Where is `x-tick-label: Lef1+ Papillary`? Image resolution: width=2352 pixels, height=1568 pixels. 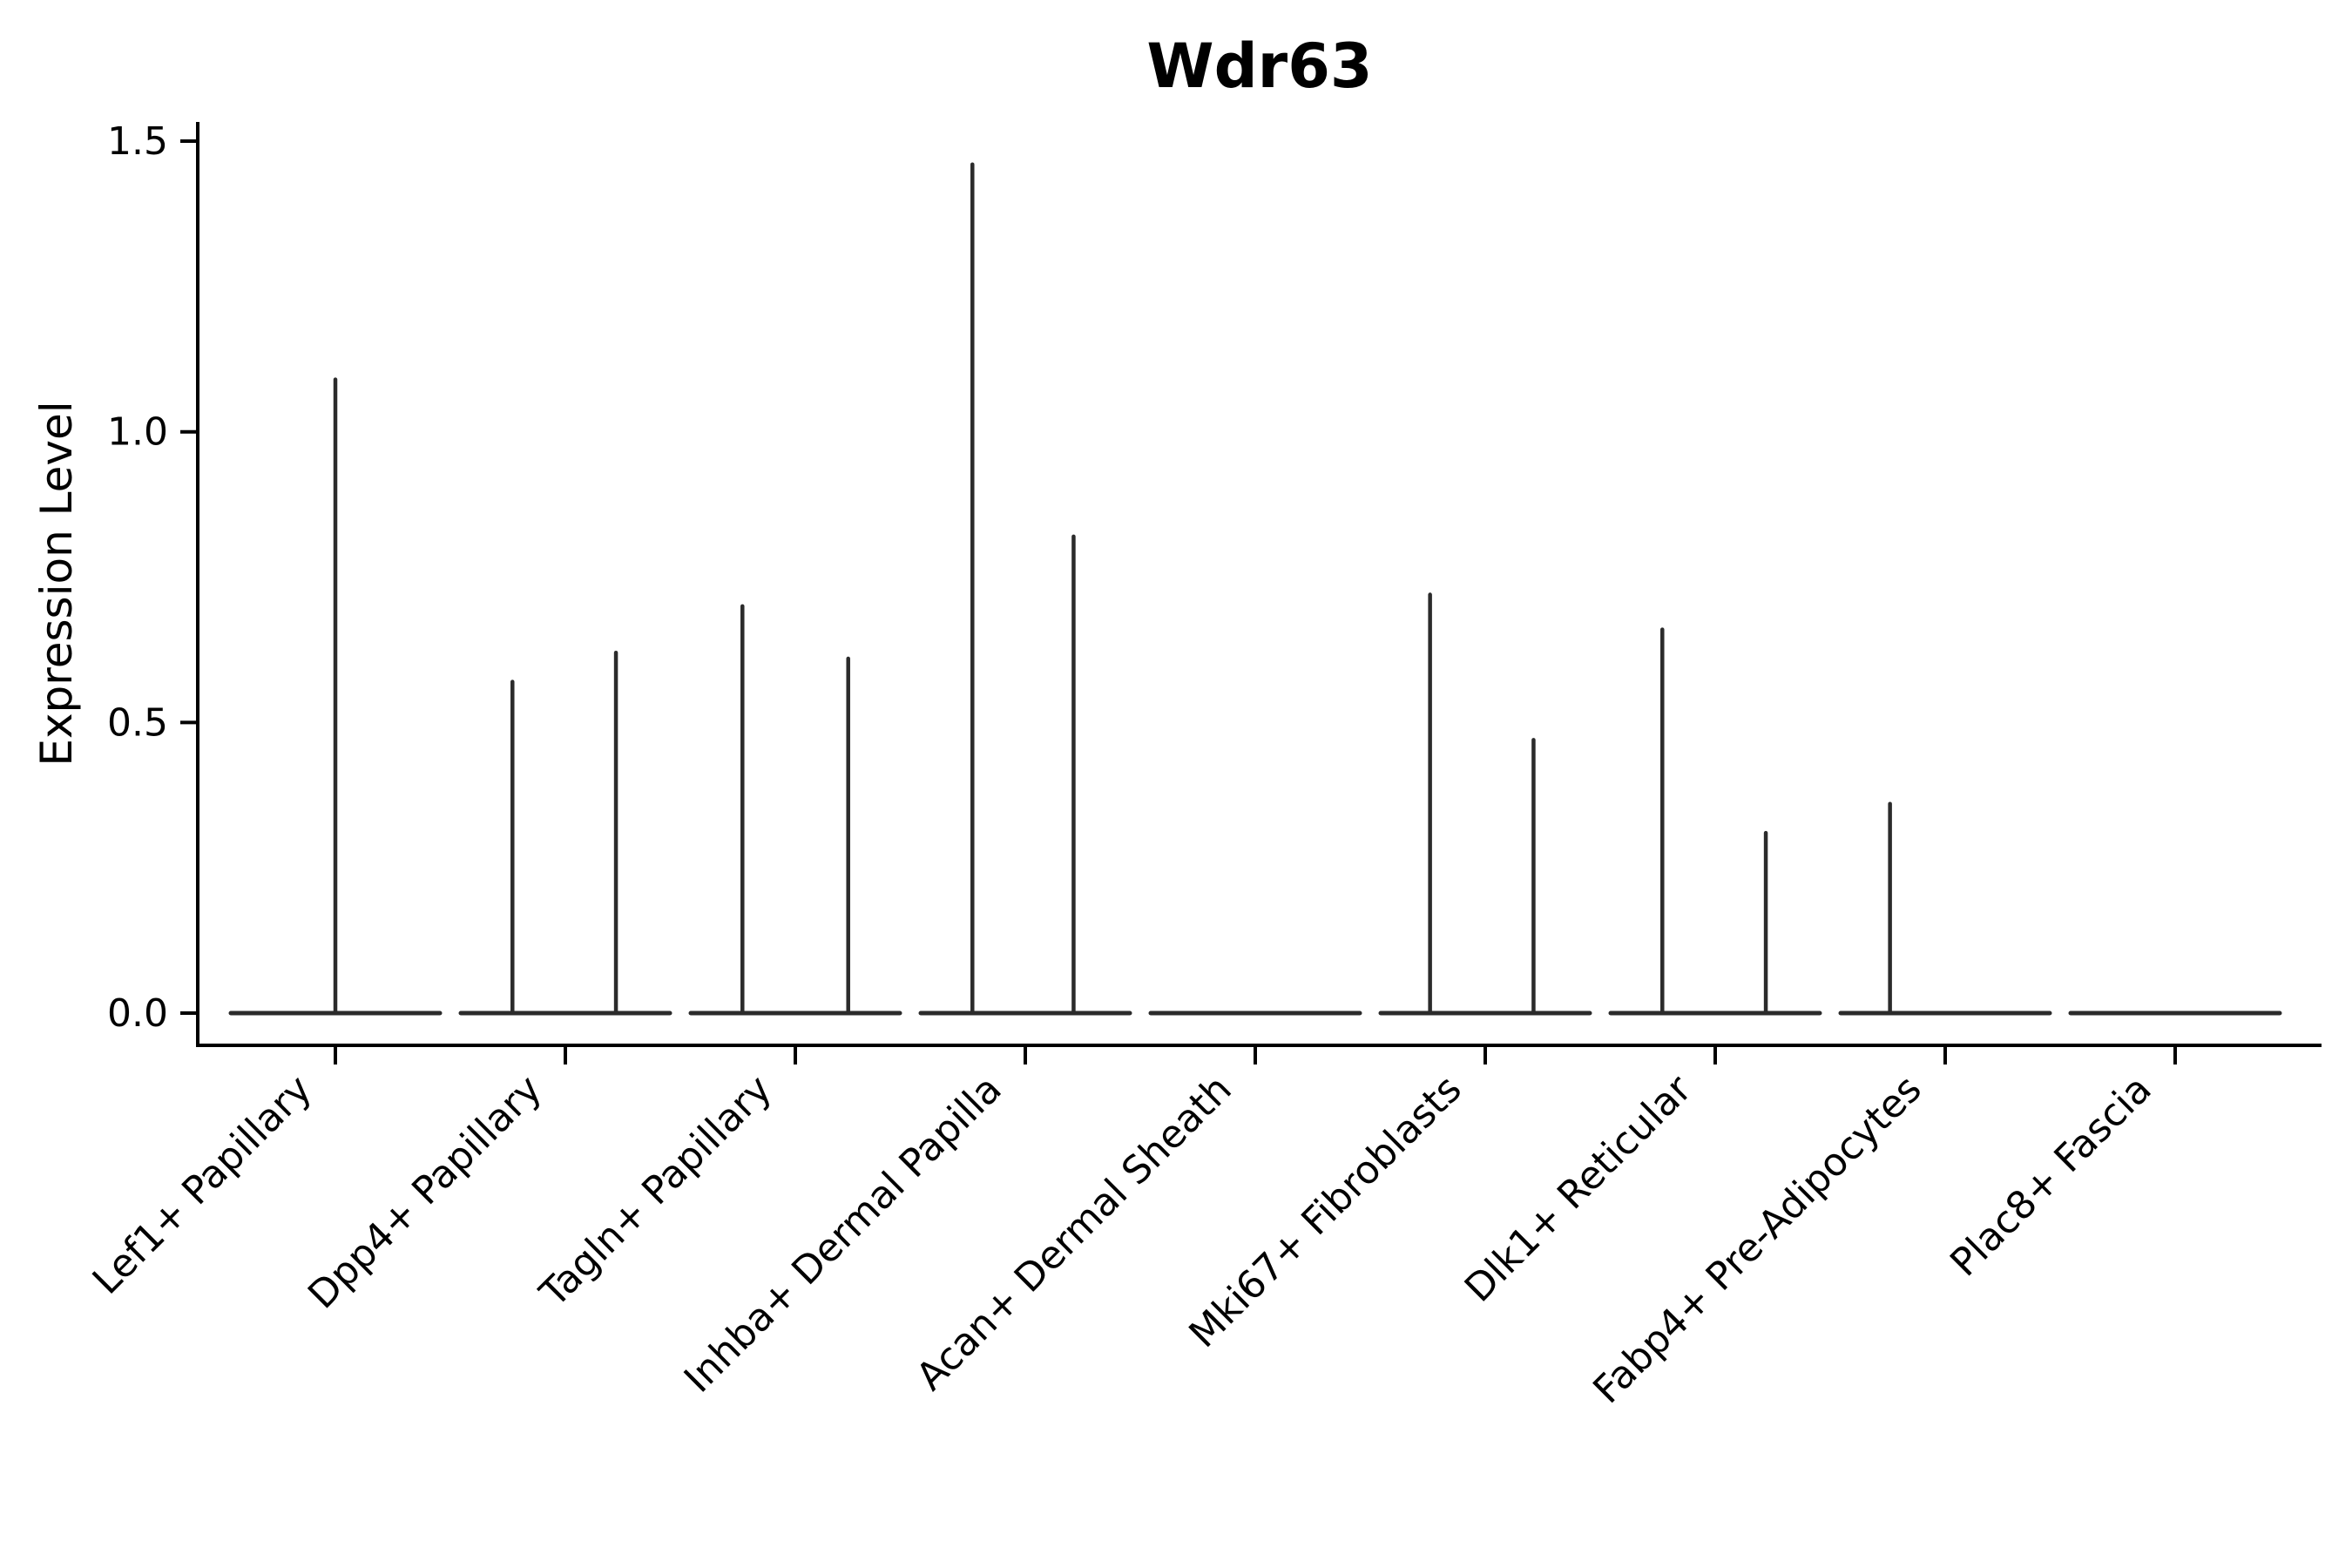
x-tick-label: Lef1+ Papillary is located at coordinates (202, 1185).